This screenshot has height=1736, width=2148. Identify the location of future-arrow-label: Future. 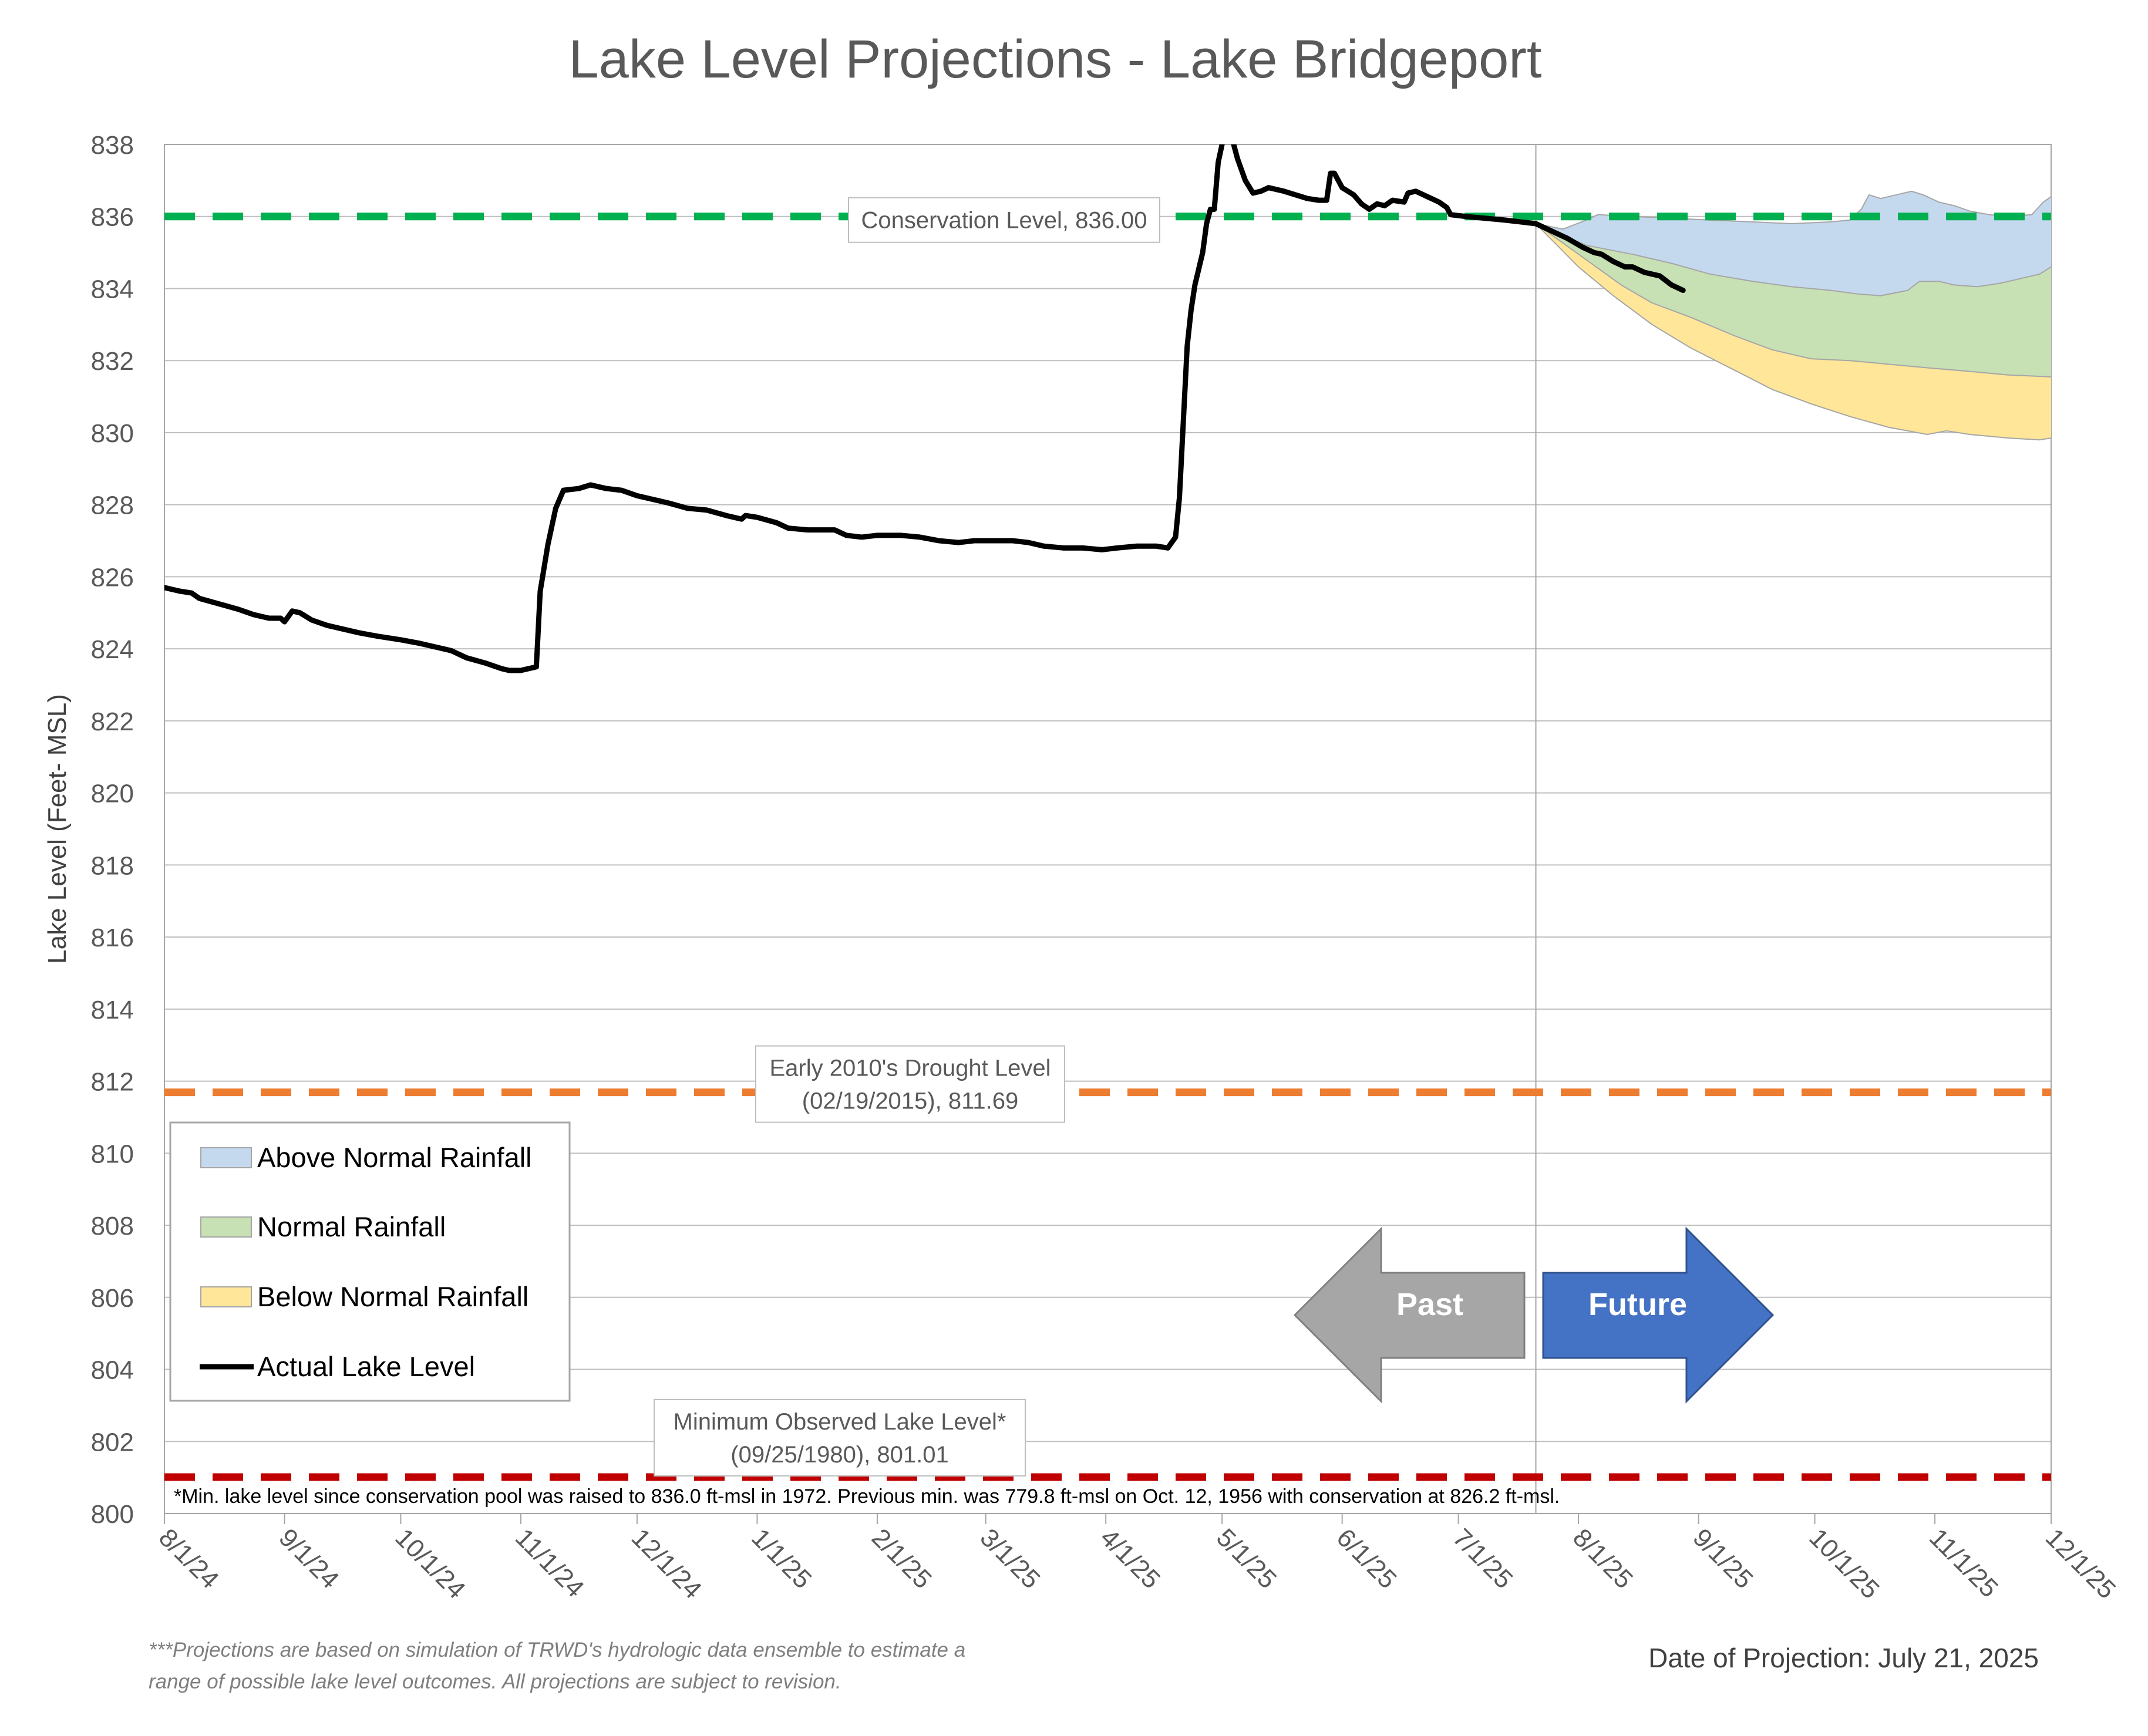
(1637, 1304).